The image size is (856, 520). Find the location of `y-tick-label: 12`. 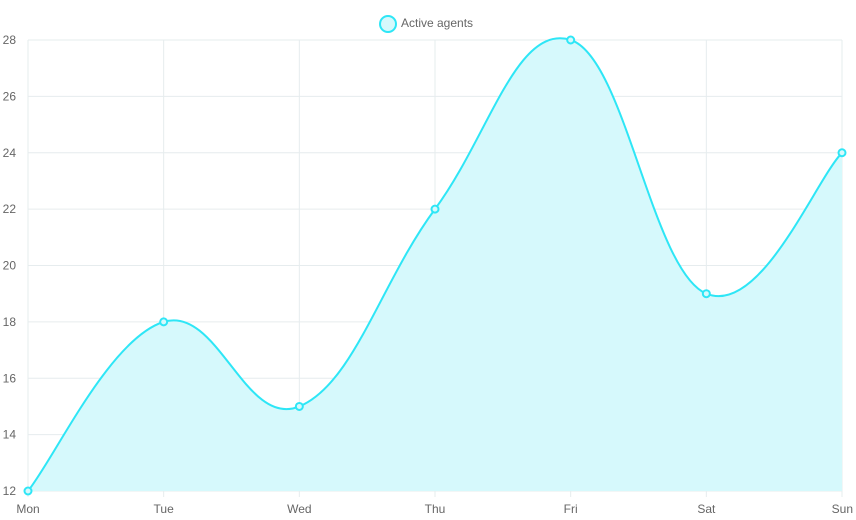

y-tick-label: 12 is located at coordinates (10, 491).